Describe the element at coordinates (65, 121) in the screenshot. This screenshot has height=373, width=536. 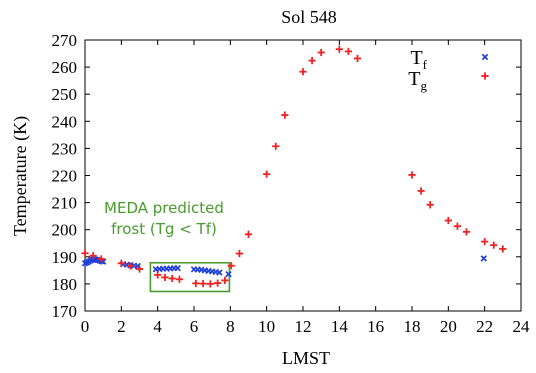
I see `y-tick-label: 240` at that location.